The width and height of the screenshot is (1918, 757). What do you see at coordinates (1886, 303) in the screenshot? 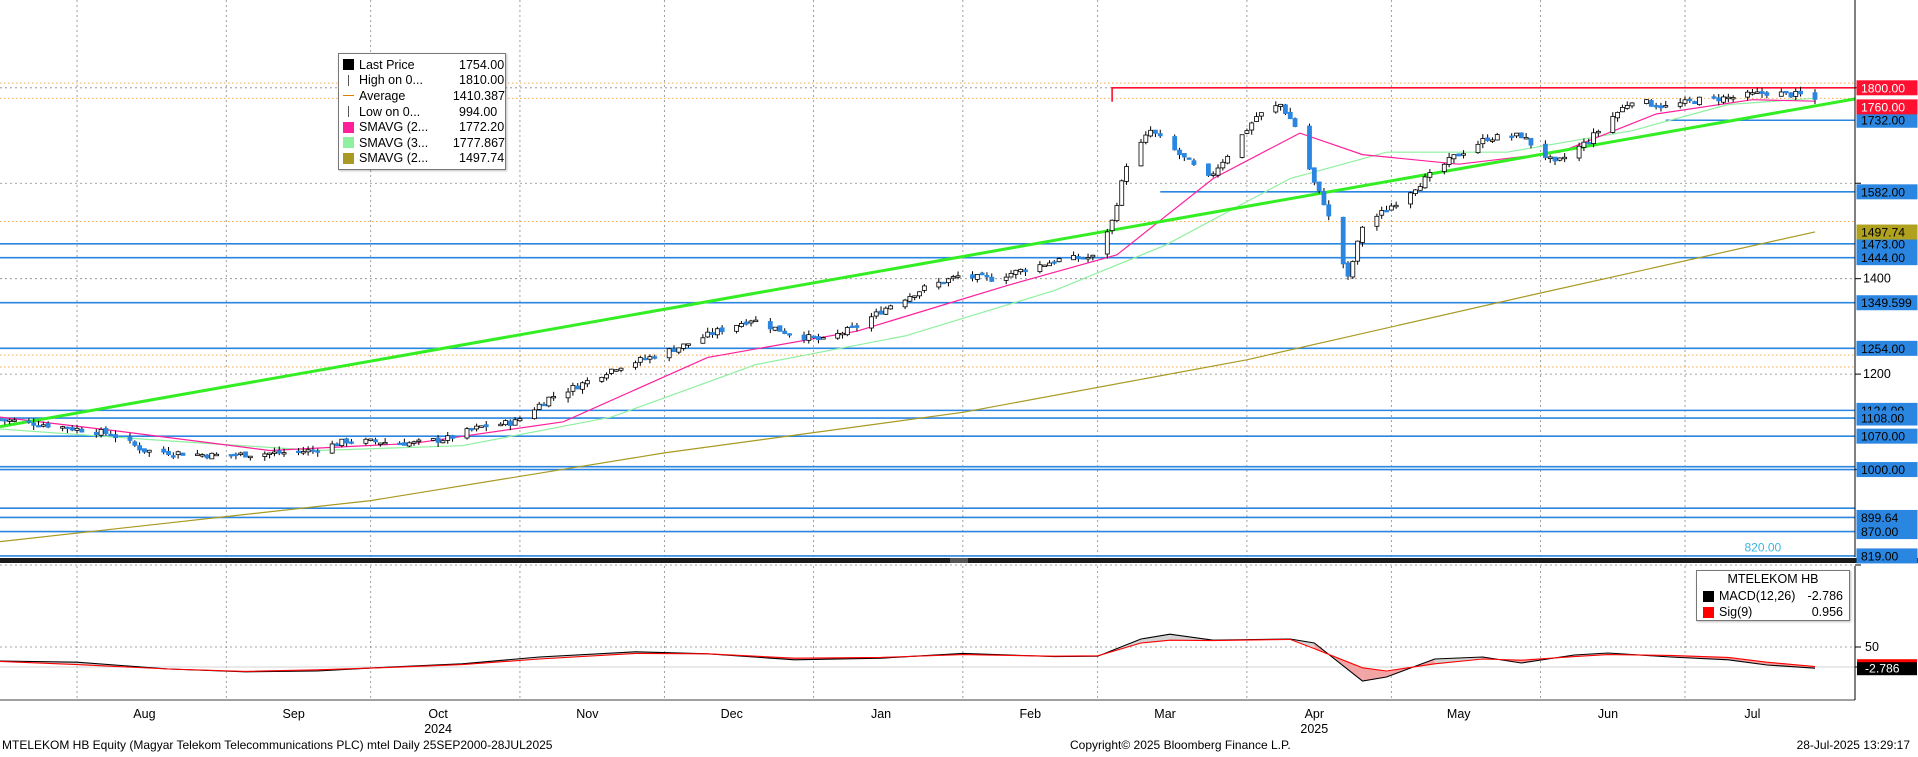
I see `support-level-label: 1349.599` at bounding box center [1886, 303].